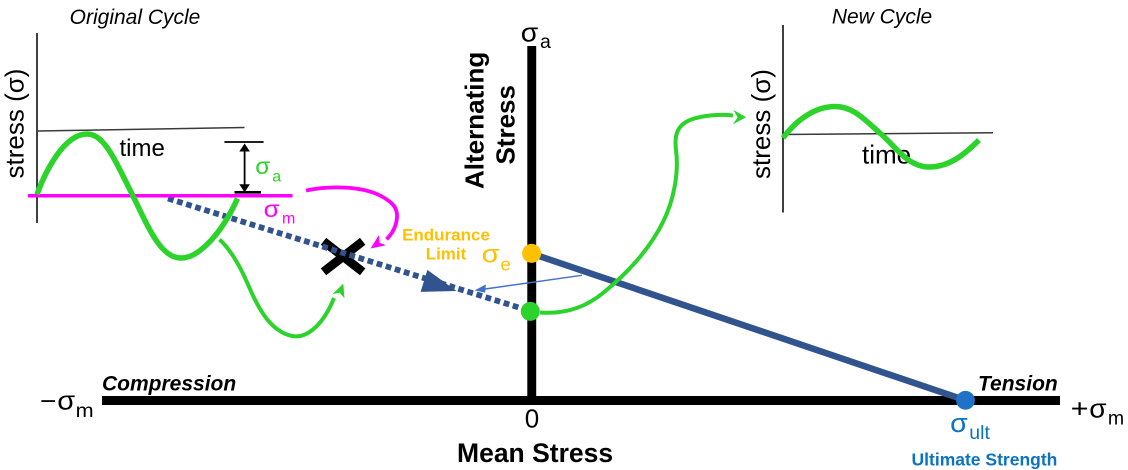 Image resolution: width=1128 pixels, height=470 pixels. I want to click on svg-text: σe, so click(496, 258).